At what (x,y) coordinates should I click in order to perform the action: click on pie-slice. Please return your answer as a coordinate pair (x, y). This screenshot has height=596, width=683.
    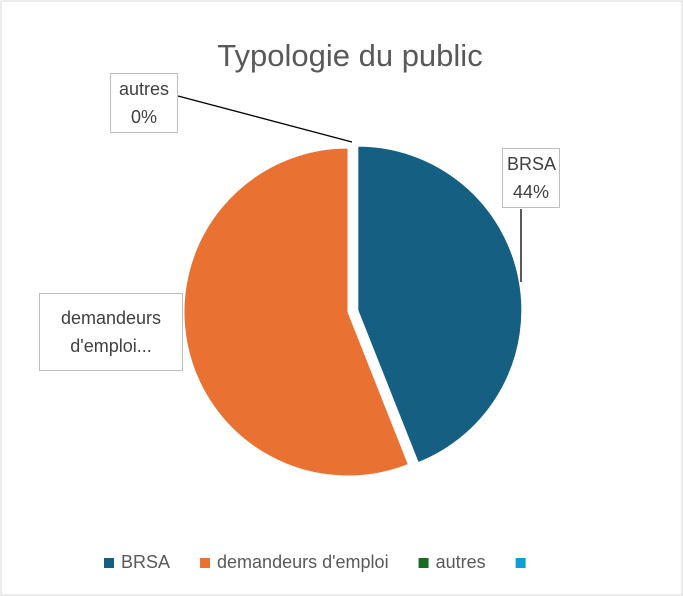
    Looking at the image, I should click on (440, 304).